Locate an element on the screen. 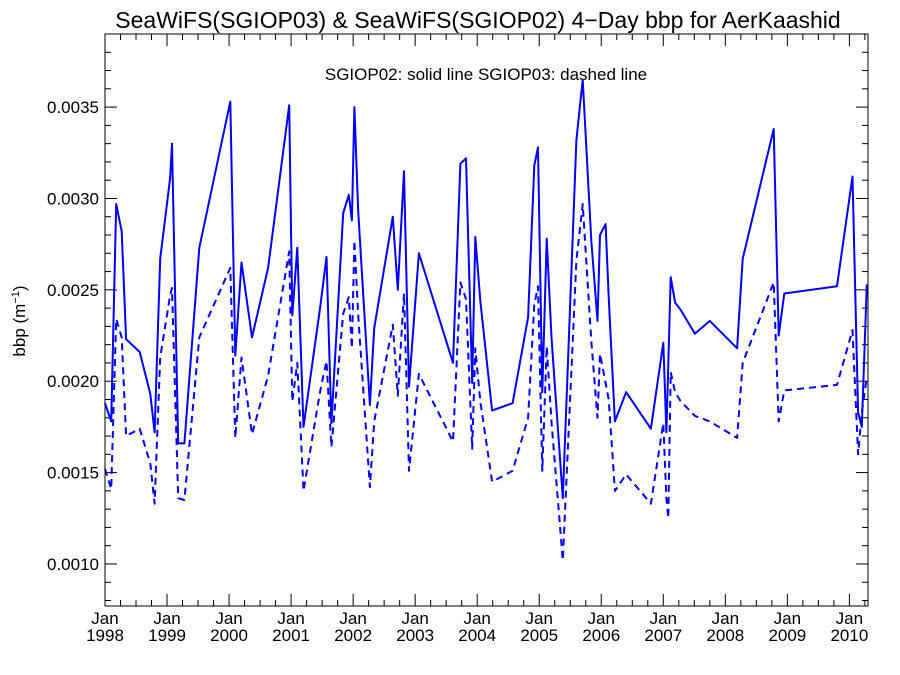  y-axis-label-superscript: −1 is located at coordinates (16, 297).